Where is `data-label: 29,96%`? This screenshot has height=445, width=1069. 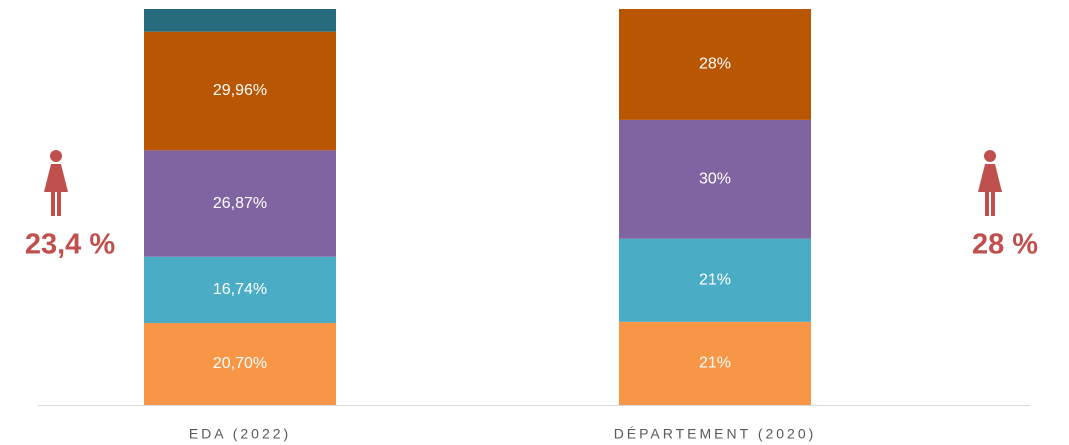
data-label: 29,96% is located at coordinates (240, 90).